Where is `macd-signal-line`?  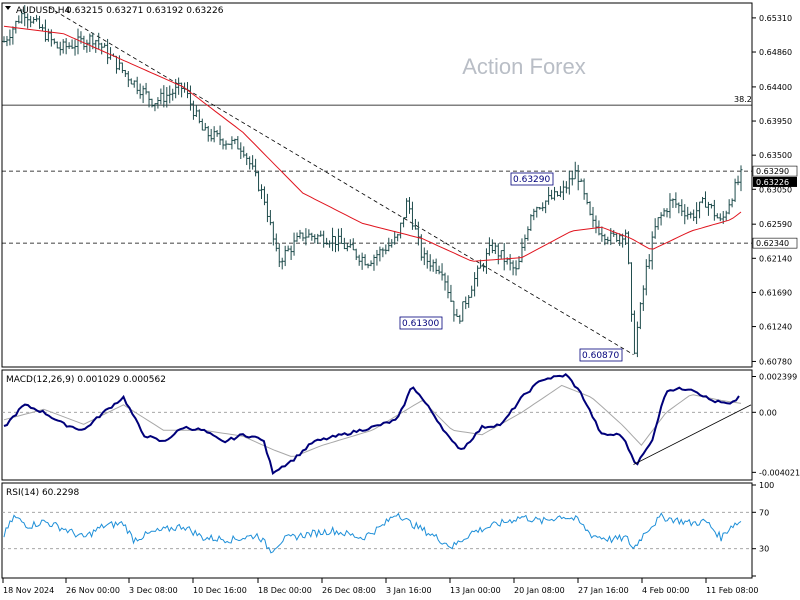
macd-signal-line is located at coordinates (372, 420).